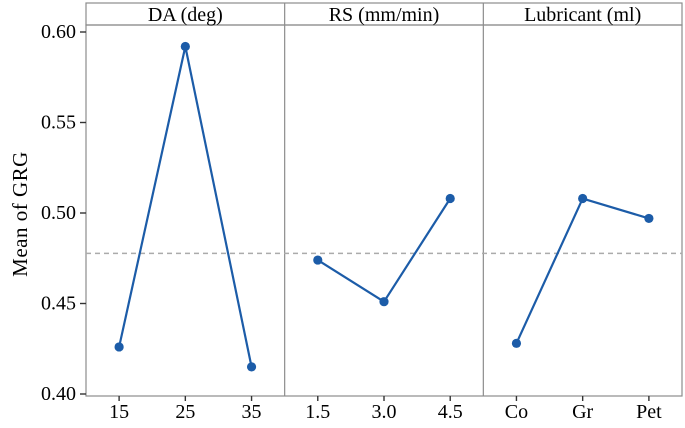 Image resolution: width=685 pixels, height=428 pixels. Describe the element at coordinates (119, 412) in the screenshot. I see `x-tick-label: 15` at that location.